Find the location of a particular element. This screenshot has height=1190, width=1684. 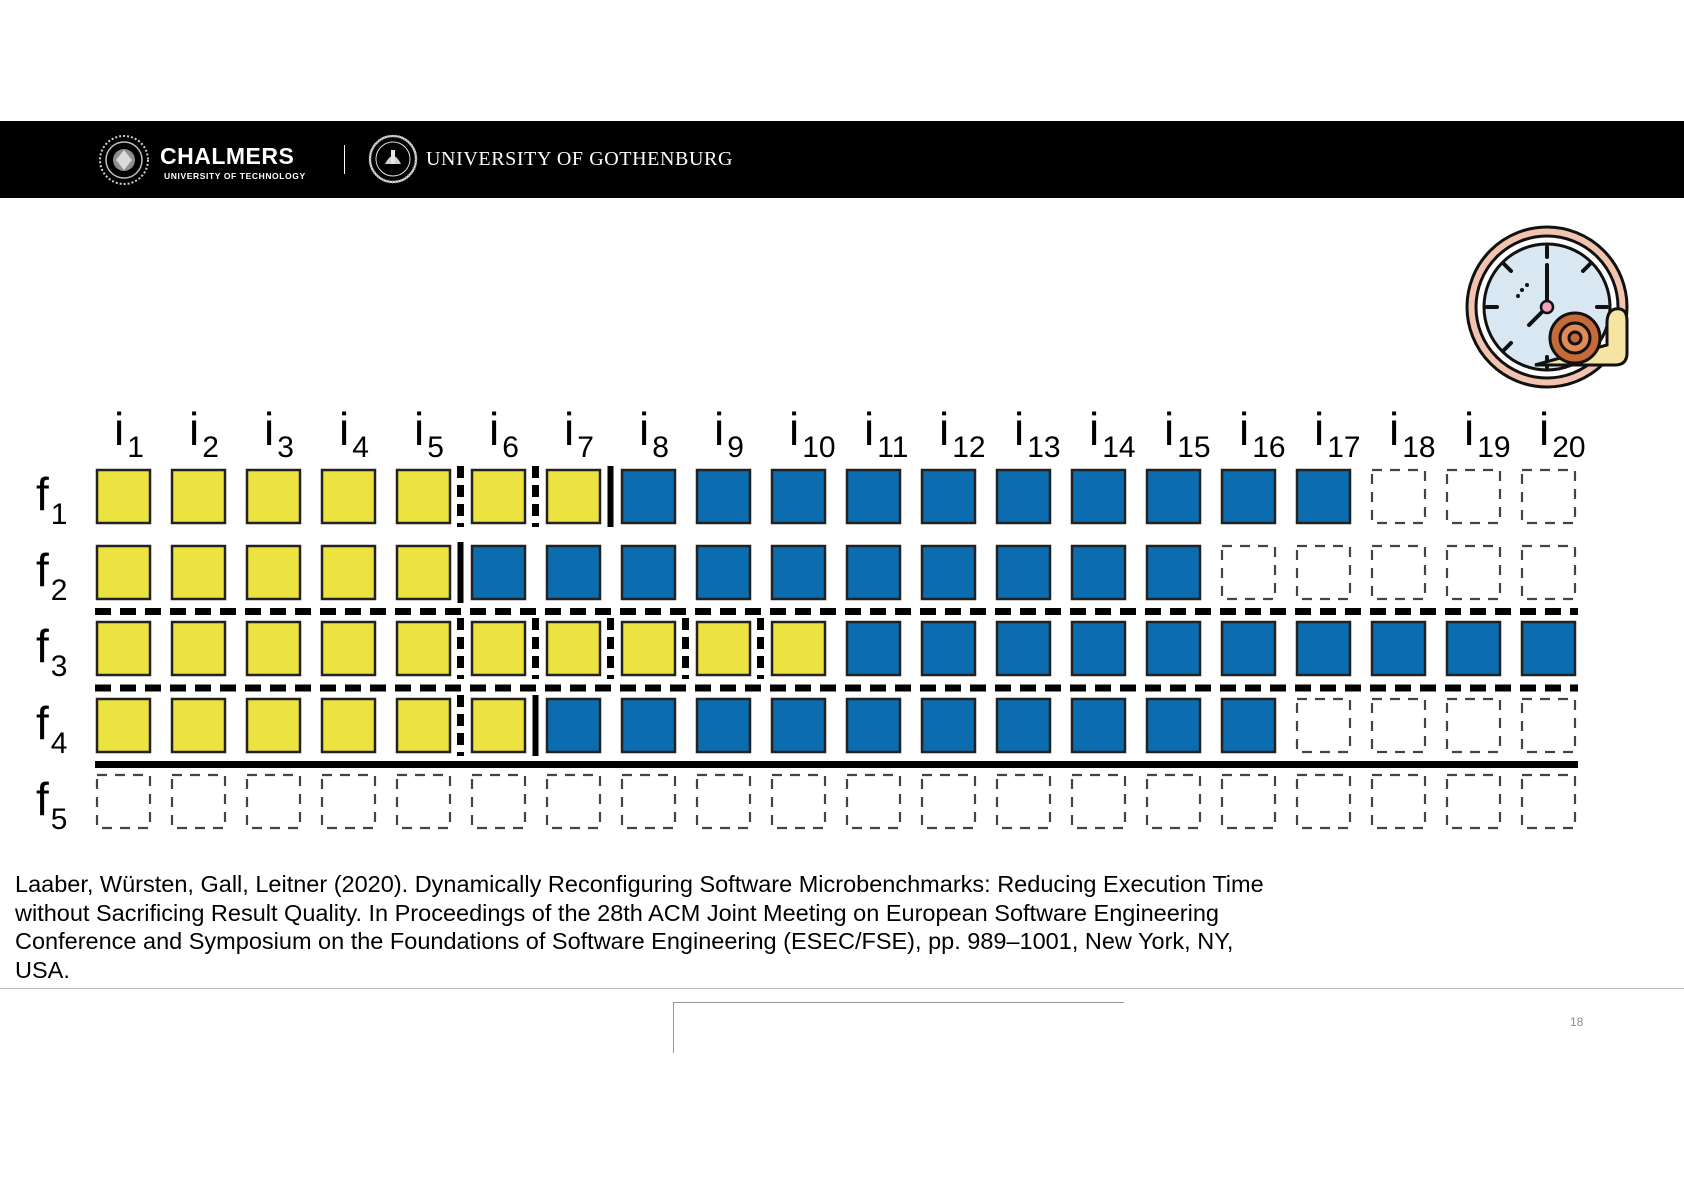

cell-f4-i14-blue is located at coordinates (1098, 725).